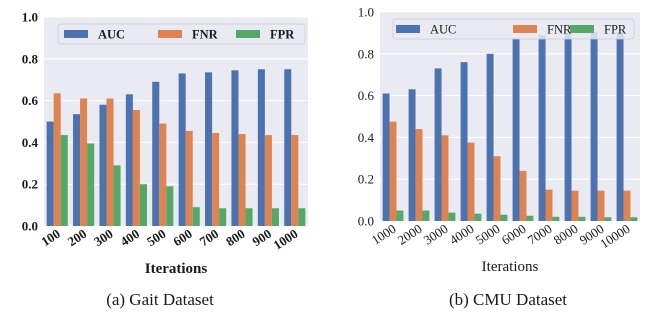 The image size is (668, 325). What do you see at coordinates (50, 237) in the screenshot?
I see `x-tick-label: 100` at bounding box center [50, 237].